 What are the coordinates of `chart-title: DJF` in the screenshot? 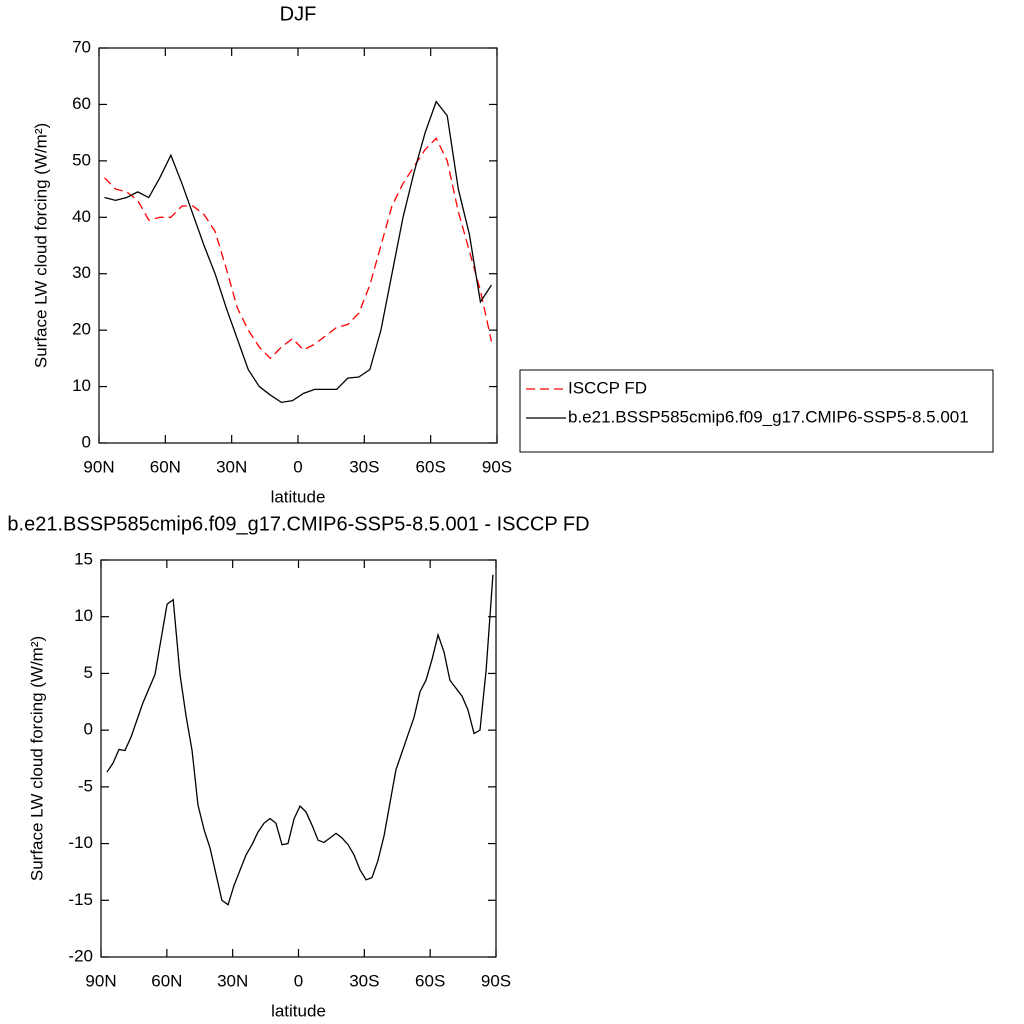 It's located at (298, 14).